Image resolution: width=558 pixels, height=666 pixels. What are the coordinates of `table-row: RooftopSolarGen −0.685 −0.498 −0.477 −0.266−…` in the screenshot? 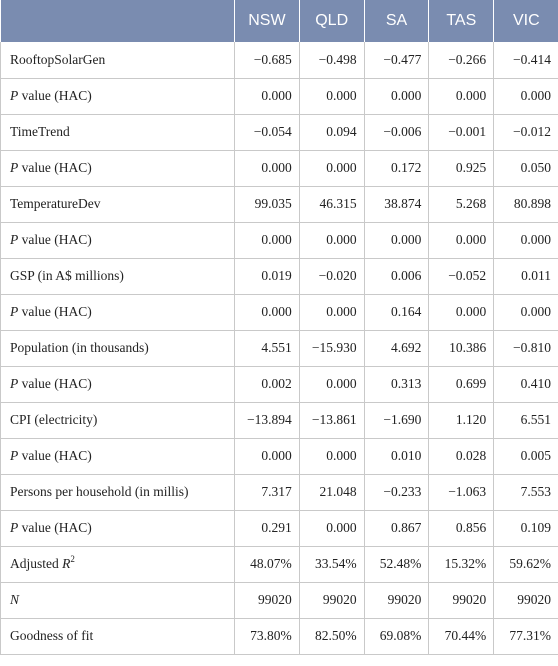 It's located at (279, 60).